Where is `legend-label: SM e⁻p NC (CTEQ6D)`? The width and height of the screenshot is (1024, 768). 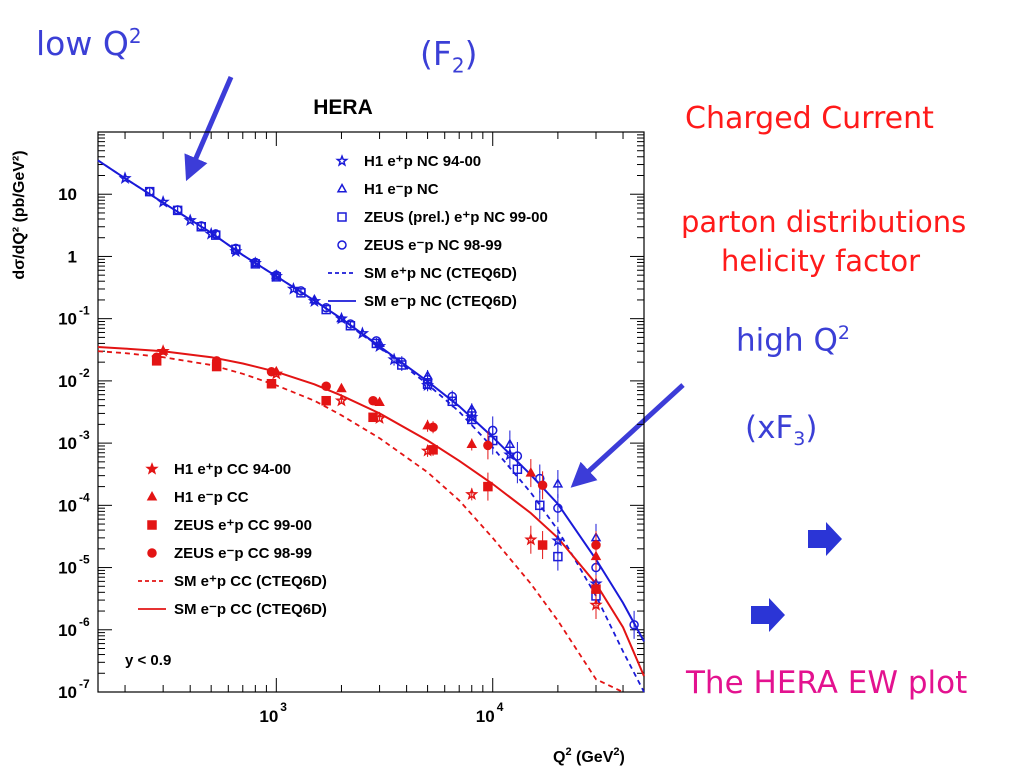 legend-label: SM e⁻p NC (CTEQ6D) is located at coordinates (440, 301).